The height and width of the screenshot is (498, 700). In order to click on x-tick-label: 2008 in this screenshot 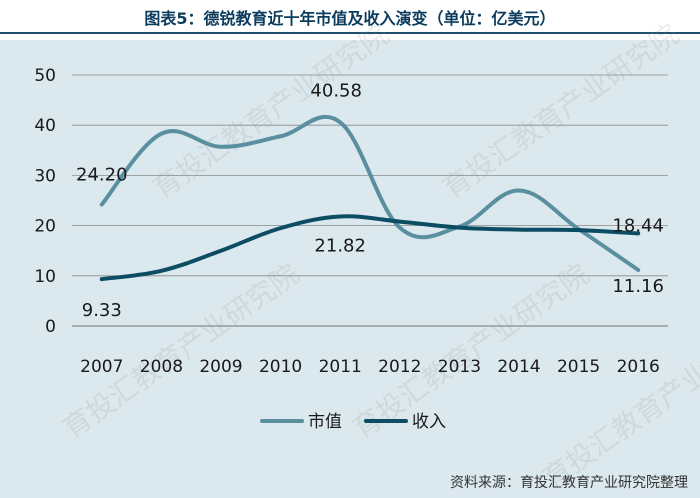, I will do `click(161, 367)`.